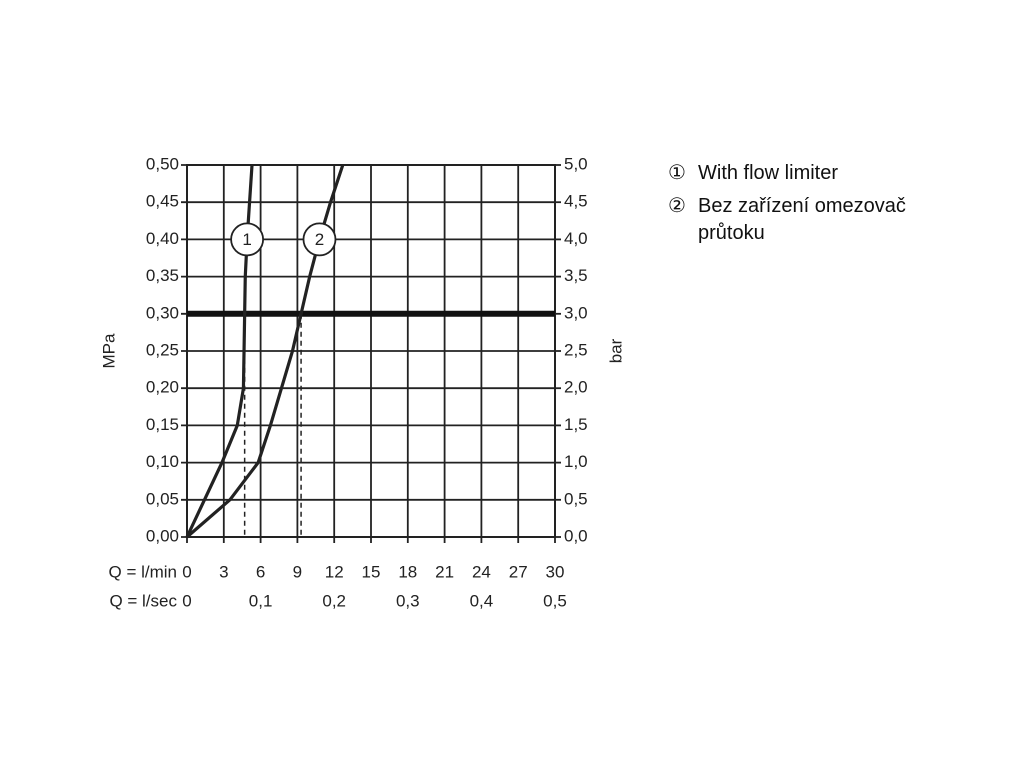 Image resolution: width=1024 pixels, height=768 pixels. Describe the element at coordinates (143, 571) in the screenshot. I see `x-axis-label: Q = l/min` at that location.